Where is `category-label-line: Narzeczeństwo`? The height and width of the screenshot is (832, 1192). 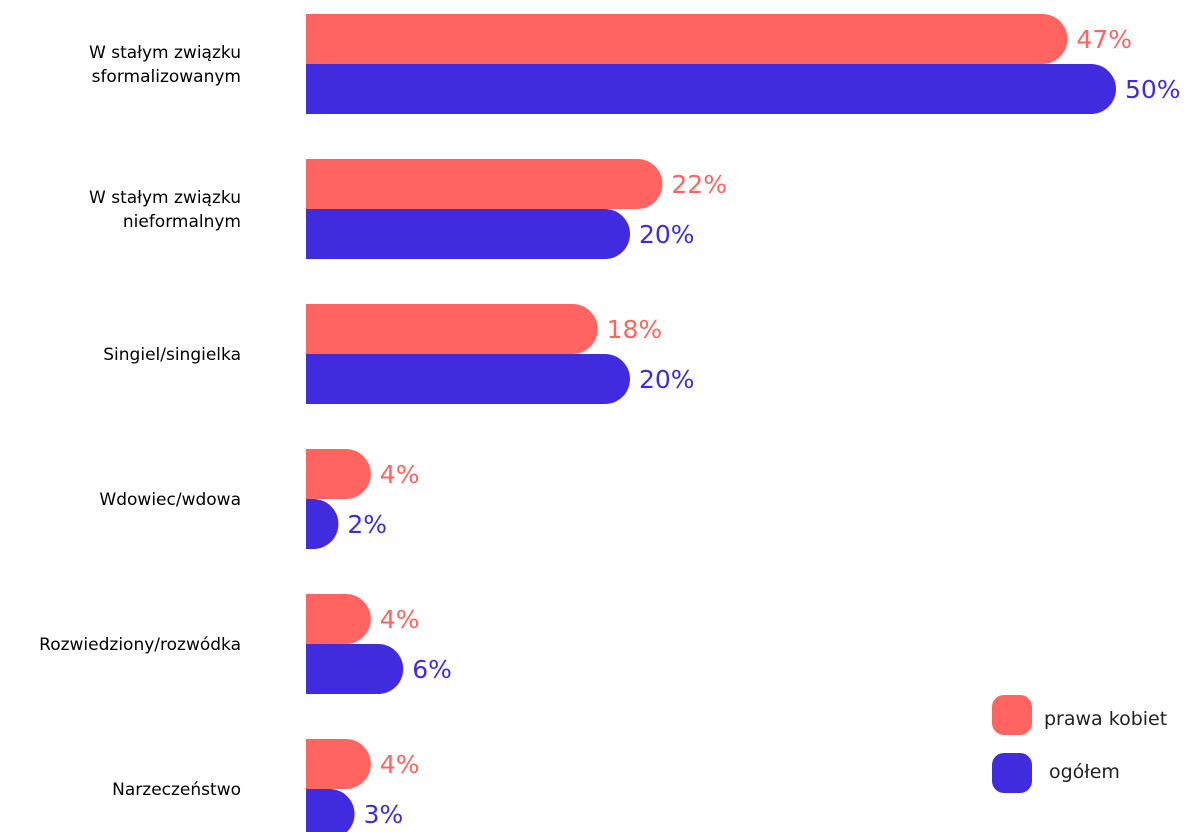
category-label-line: Narzeczeństwo is located at coordinates (176, 790).